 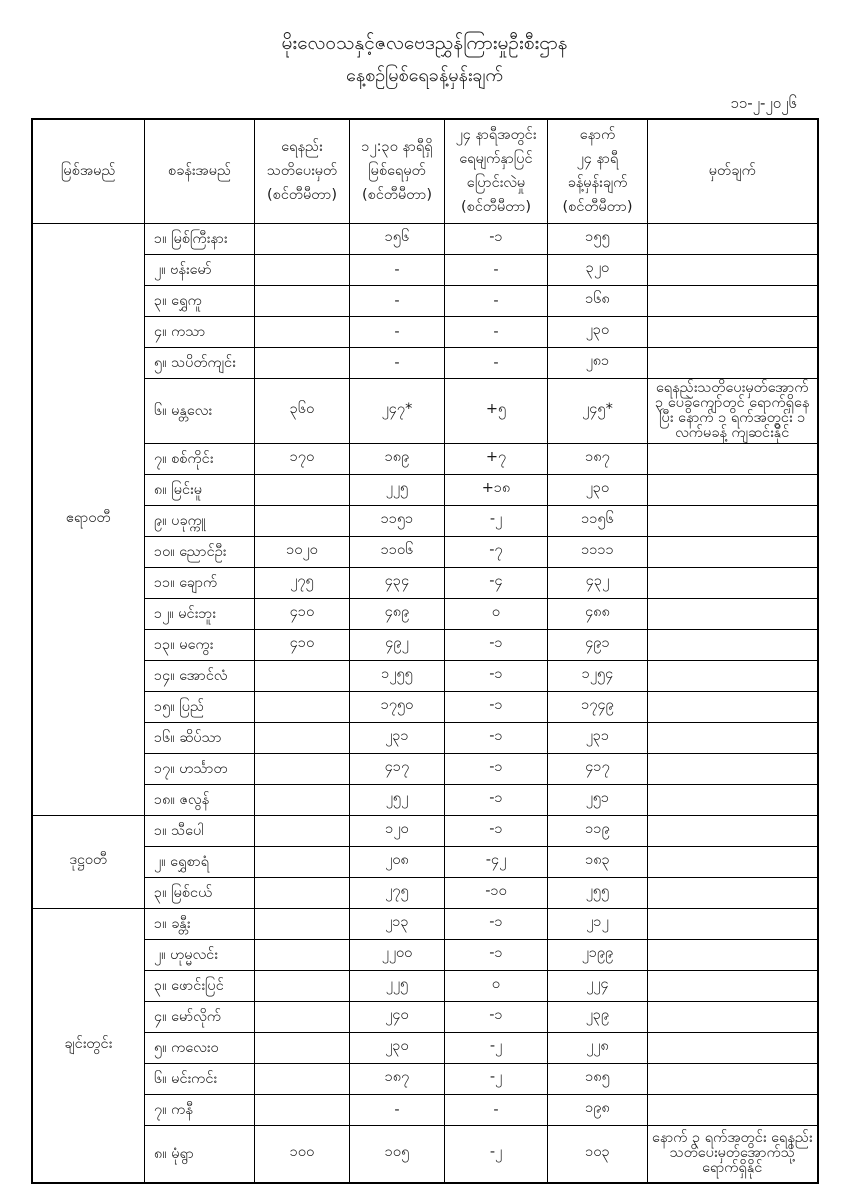 I want to click on water-level-value: ၁၀၅, so click(x=397, y=1154).